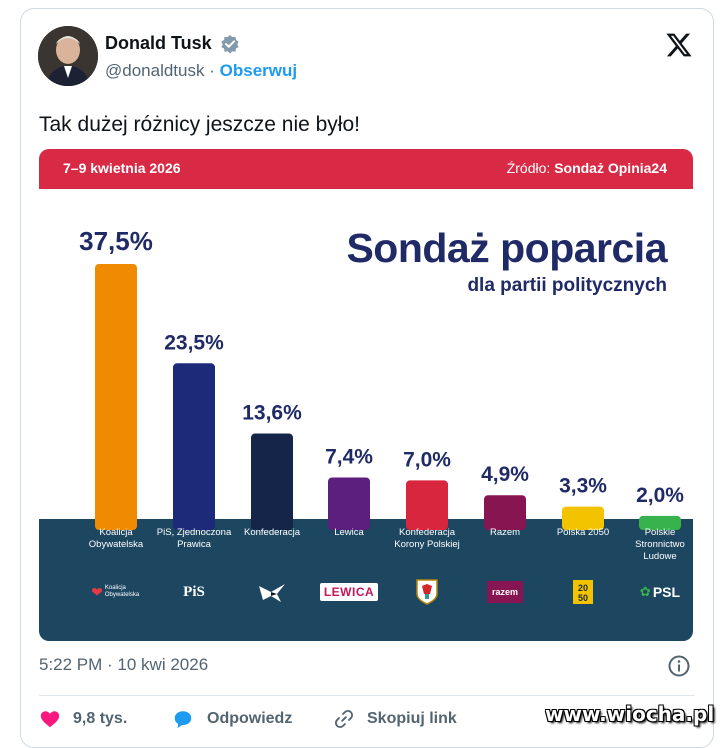 The width and height of the screenshot is (728, 748). I want to click on value-label-8: 2,0%, so click(660, 495).